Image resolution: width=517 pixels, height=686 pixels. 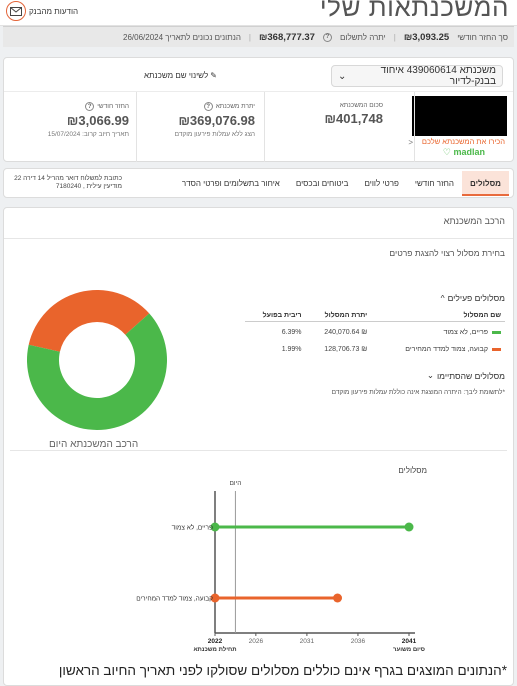 I want to click on bank-messages-button: הודעות מהבנק, so click(x=42, y=11).